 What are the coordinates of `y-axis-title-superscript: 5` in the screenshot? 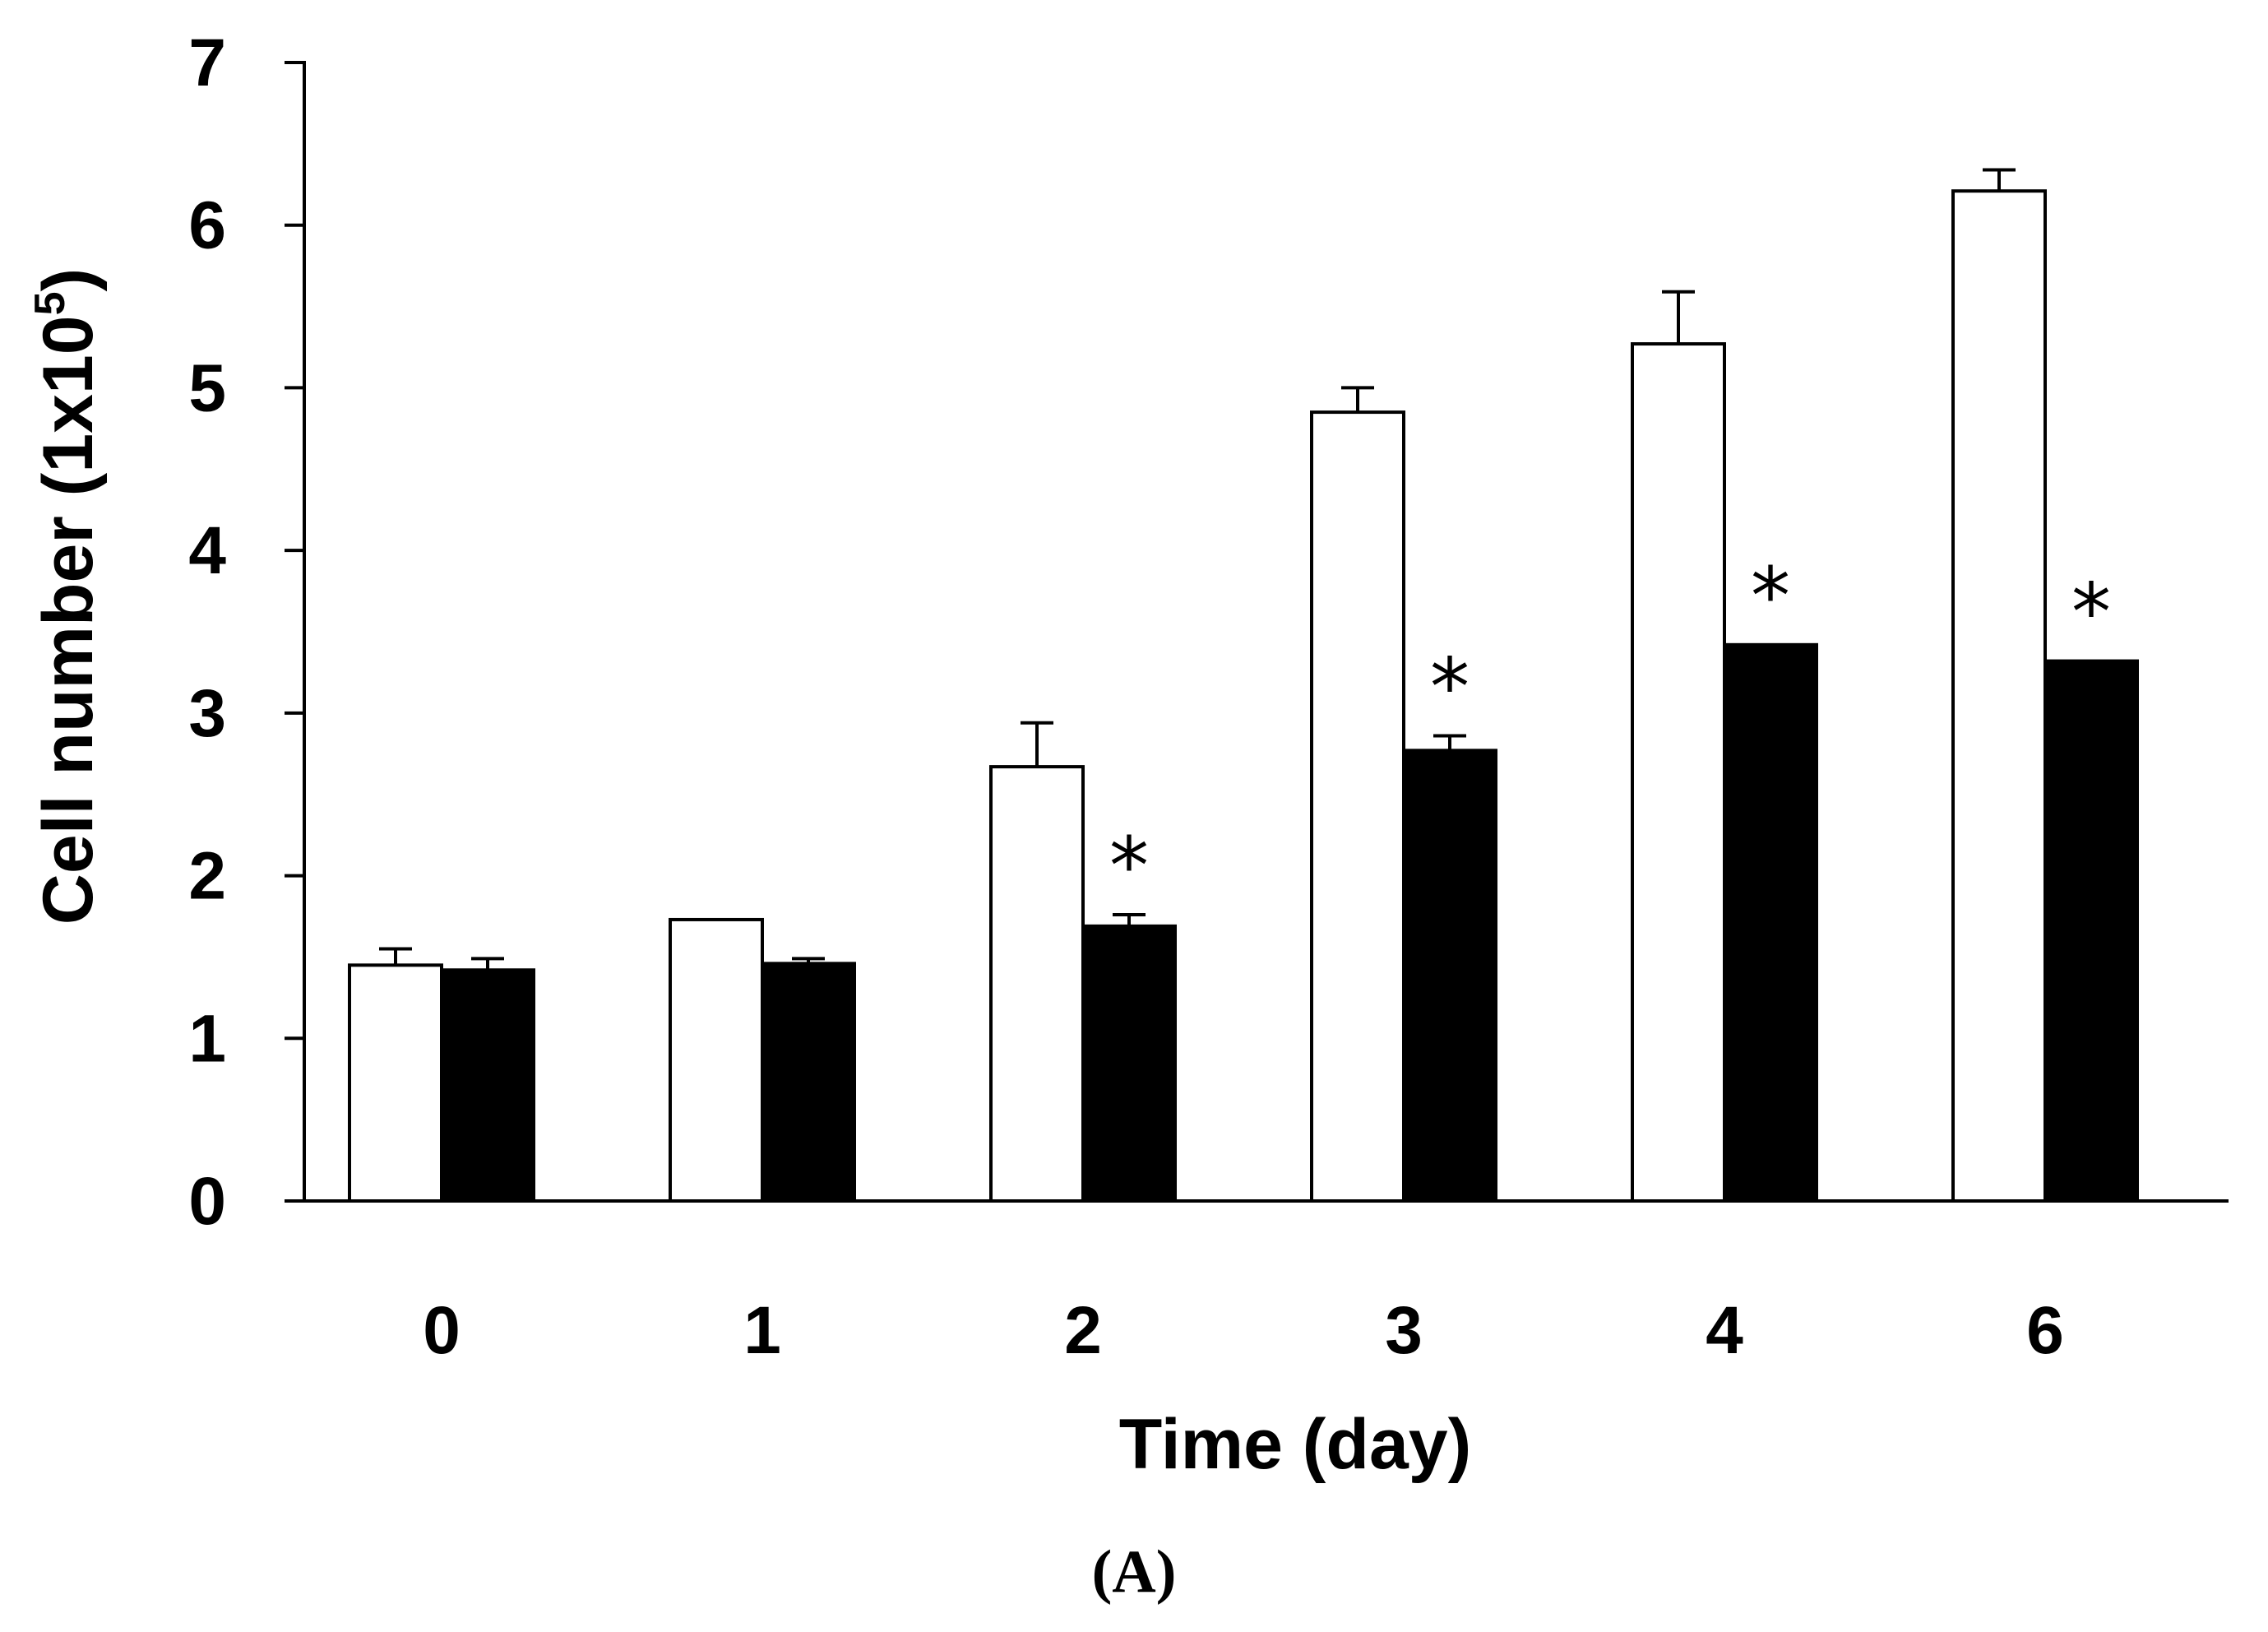 It's located at (50, 303).